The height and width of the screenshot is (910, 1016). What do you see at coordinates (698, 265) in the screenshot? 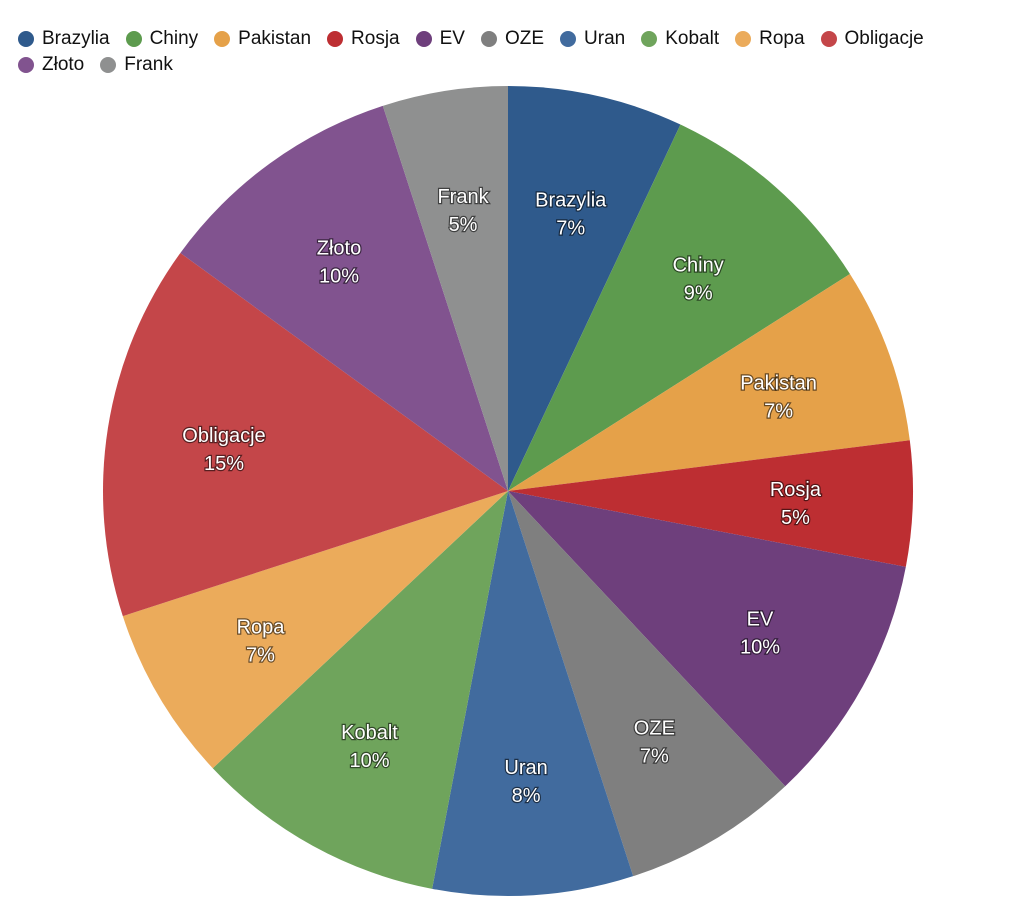
I see `slice-label: Chiny` at bounding box center [698, 265].